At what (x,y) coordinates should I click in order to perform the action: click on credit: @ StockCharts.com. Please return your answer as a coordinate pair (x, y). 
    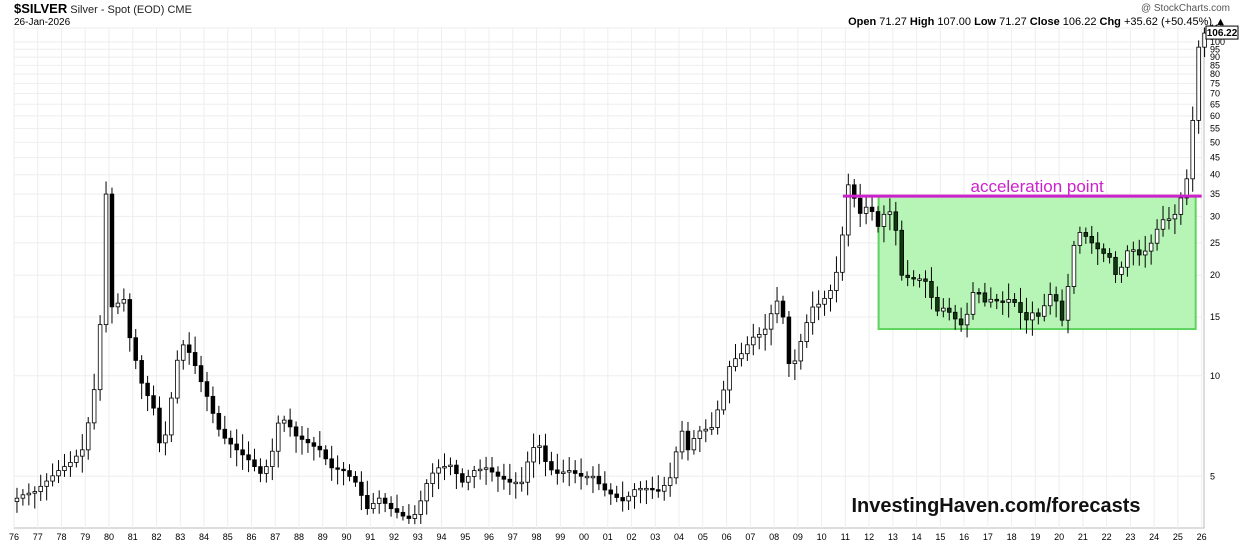
    Looking at the image, I should click on (1185, 8).